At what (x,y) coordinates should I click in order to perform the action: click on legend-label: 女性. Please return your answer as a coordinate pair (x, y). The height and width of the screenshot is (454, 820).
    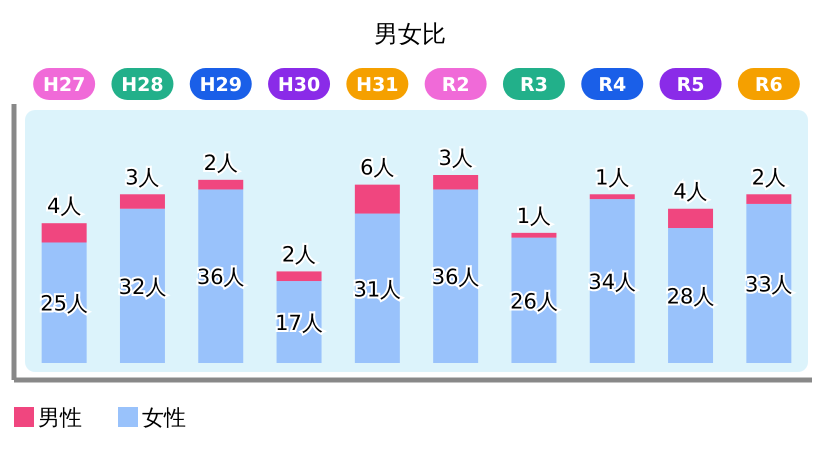
    Looking at the image, I should click on (164, 418).